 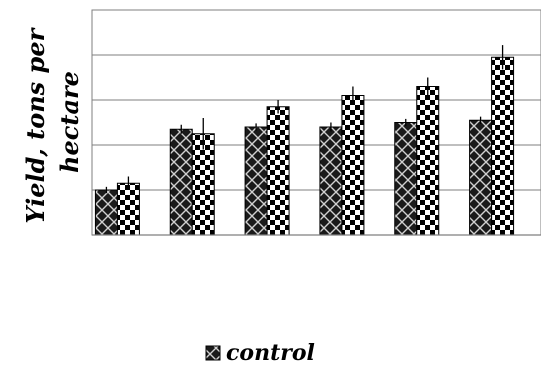 I want to click on y-axis-label-line-1: Yield, tons per, so click(x=35, y=124).